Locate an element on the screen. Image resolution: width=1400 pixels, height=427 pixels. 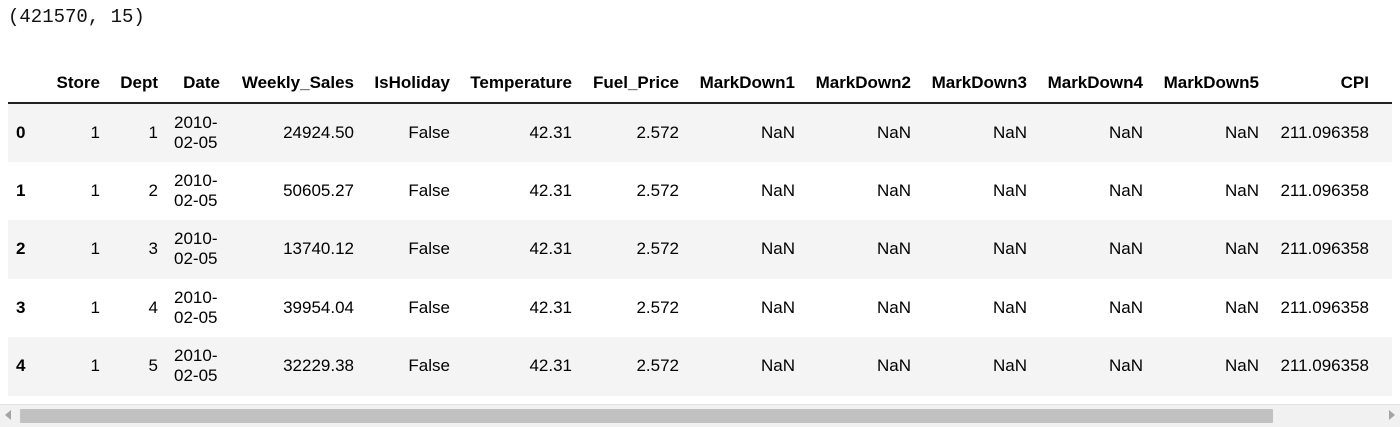
column-header-temperature: Temperature is located at coordinates (511, 84).